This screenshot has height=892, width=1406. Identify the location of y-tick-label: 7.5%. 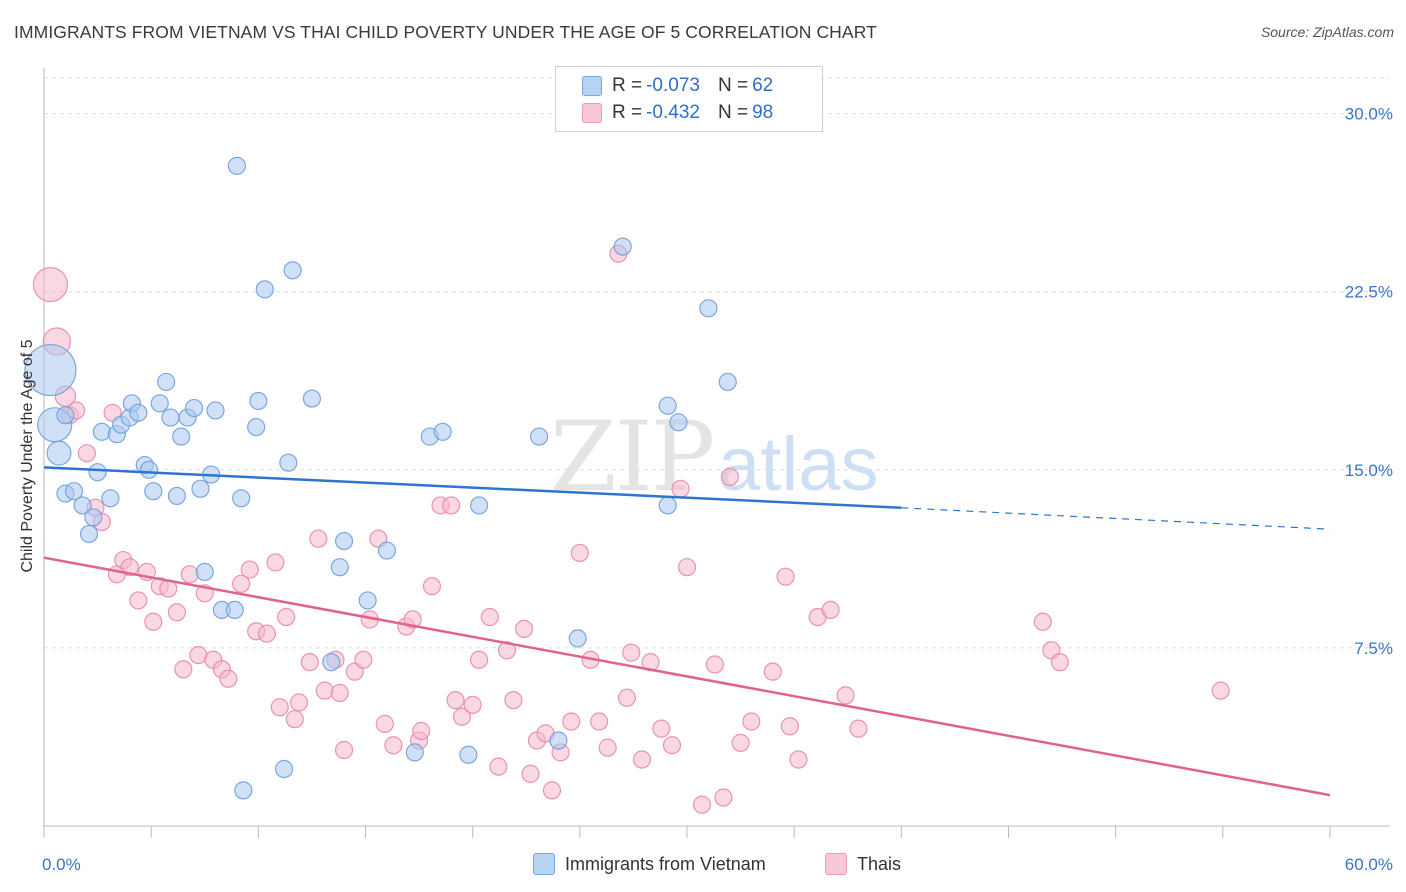
(1373, 648).